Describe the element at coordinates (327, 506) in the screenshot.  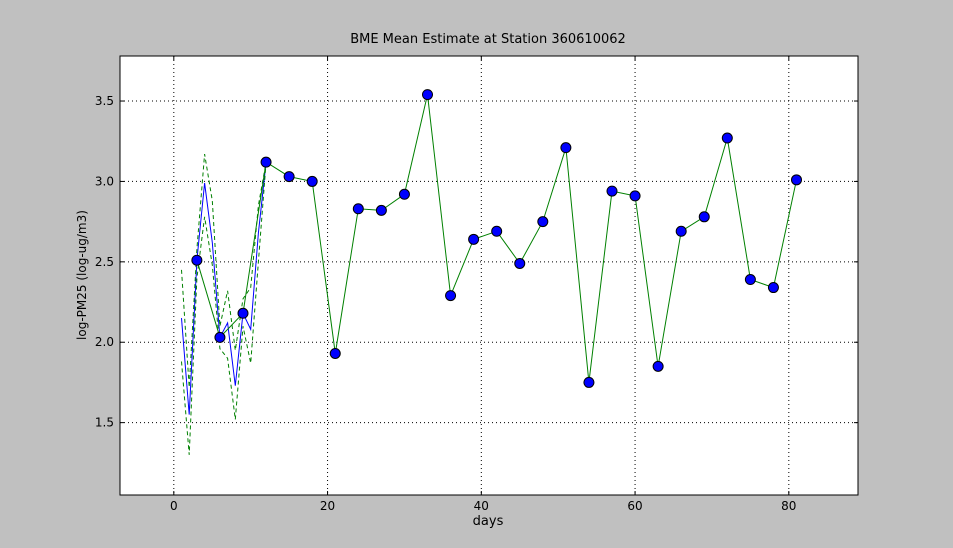
I see `x-tick-label: 20` at that location.